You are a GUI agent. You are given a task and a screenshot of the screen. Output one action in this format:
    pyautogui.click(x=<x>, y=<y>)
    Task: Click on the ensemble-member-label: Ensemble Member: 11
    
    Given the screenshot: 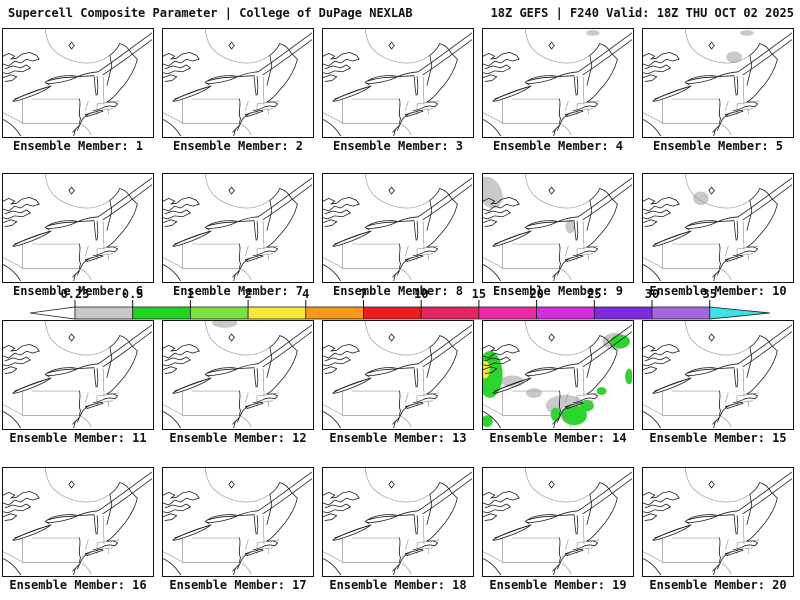 What is the action you would take?
    pyautogui.click(x=78, y=438)
    